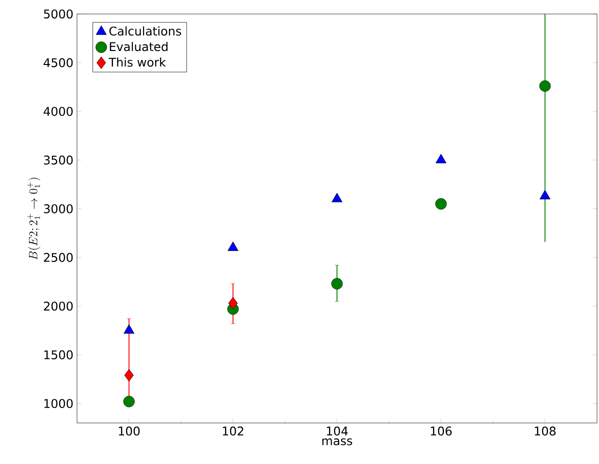 The height and width of the screenshot is (464, 599). Describe the element at coordinates (58, 209) in the screenshot. I see `y-tick-label: 3000` at that location.